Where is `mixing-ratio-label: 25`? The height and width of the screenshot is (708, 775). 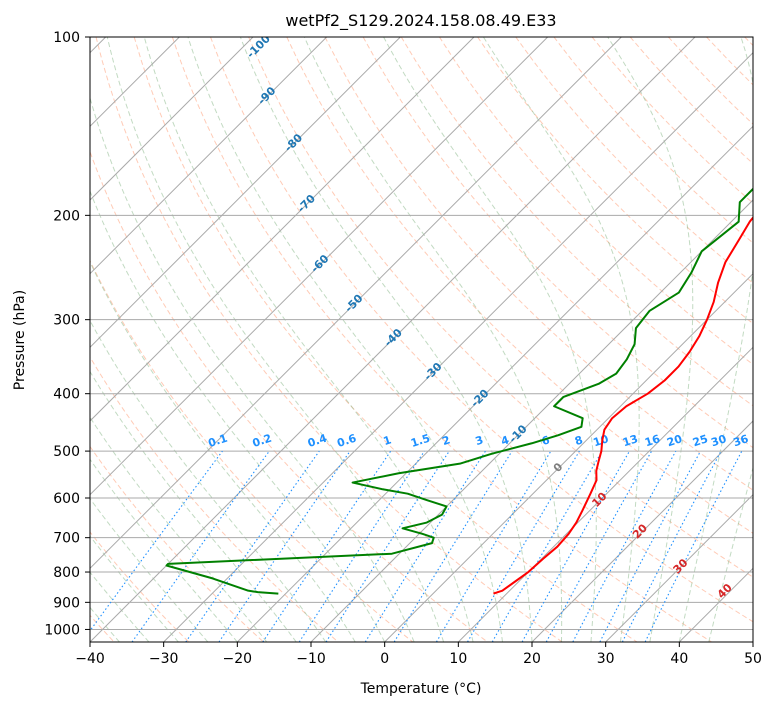
mixing-ratio-label: 25 is located at coordinates (700, 440).